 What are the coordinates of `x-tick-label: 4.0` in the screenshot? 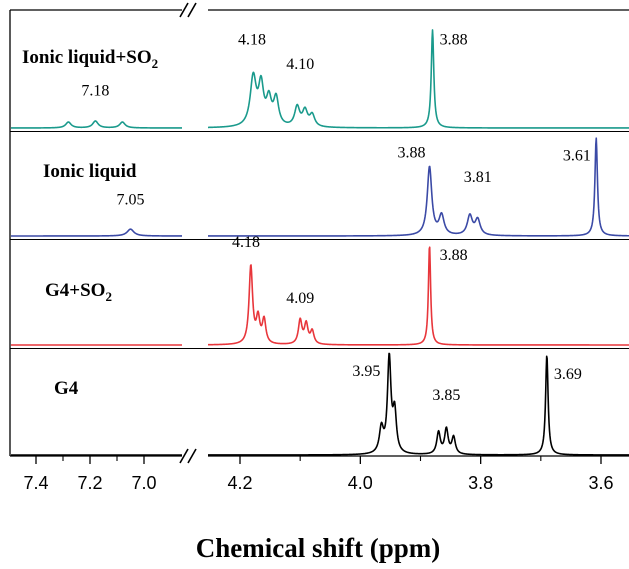 It's located at (360, 483).